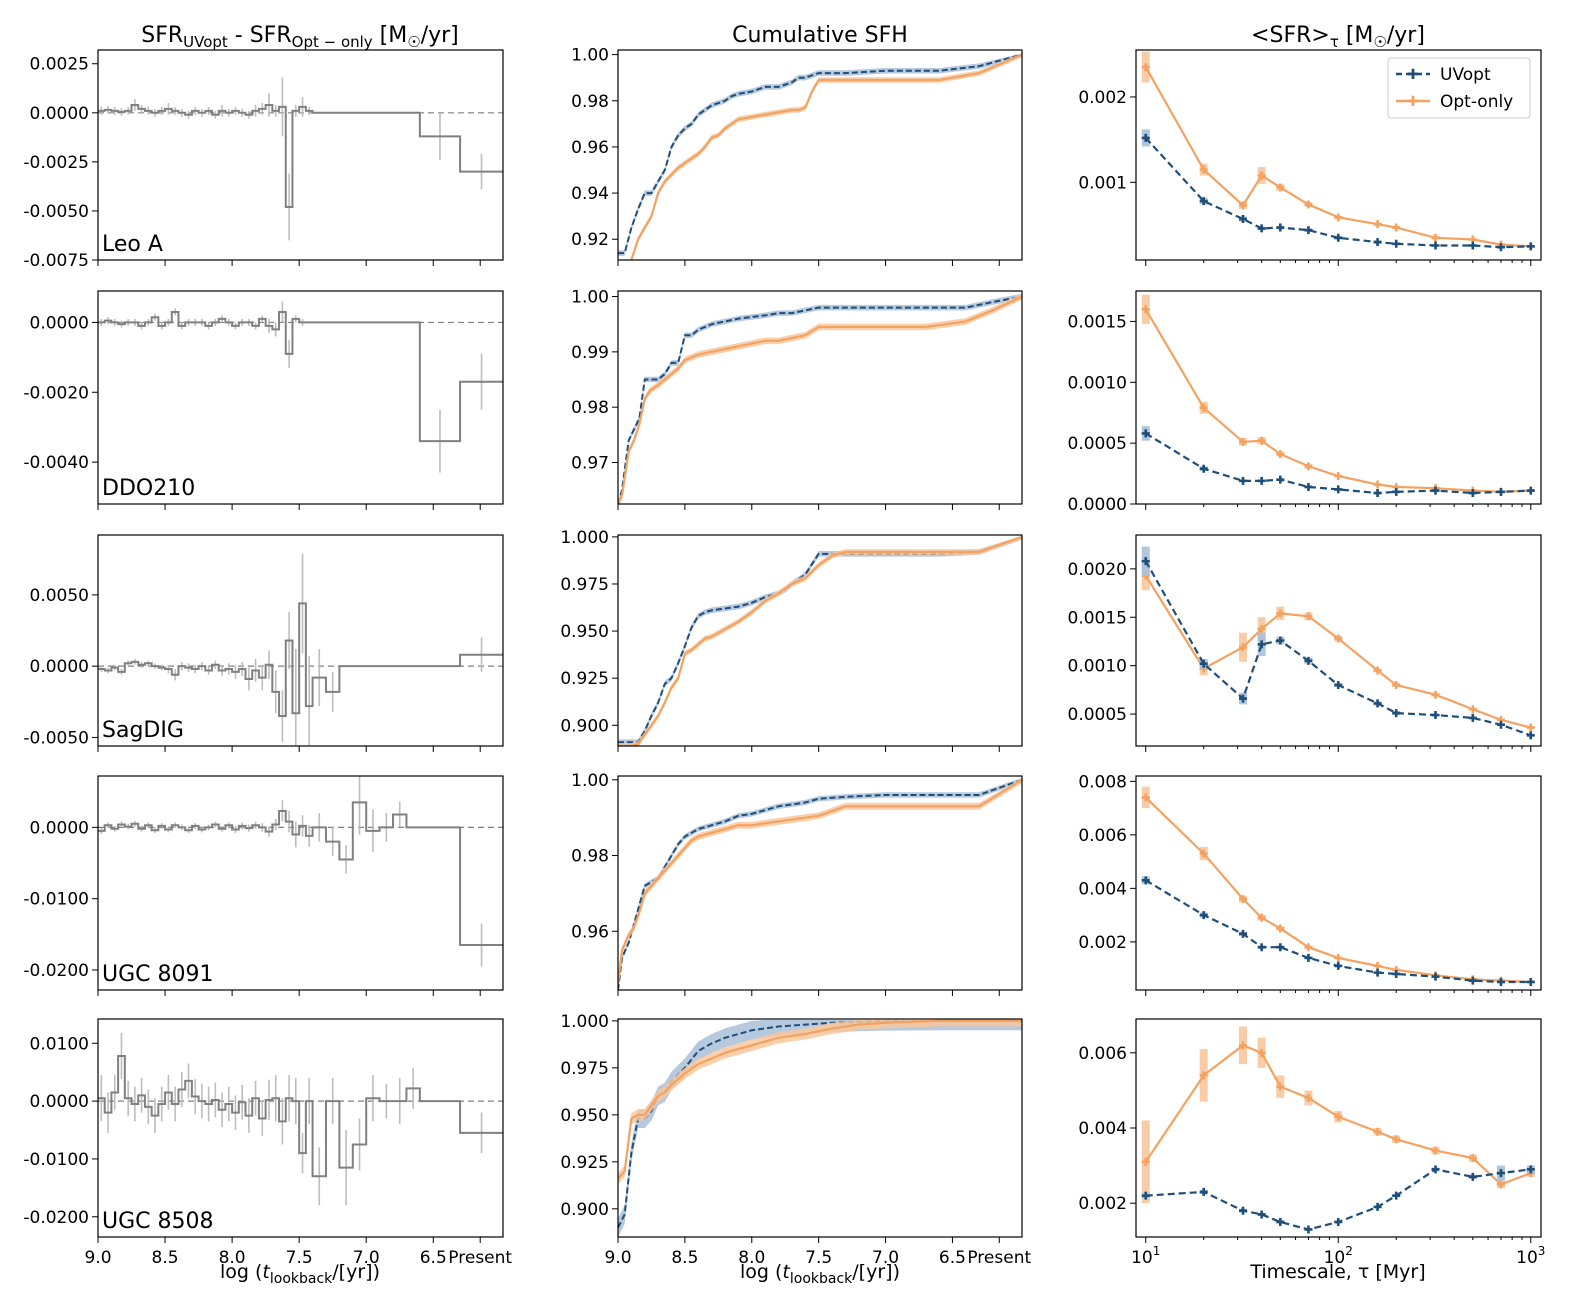 Image resolution: width=1578 pixels, height=1315 pixels. Describe the element at coordinates (584, 1210) in the screenshot. I see `y-tick-label: 0.900` at that location.